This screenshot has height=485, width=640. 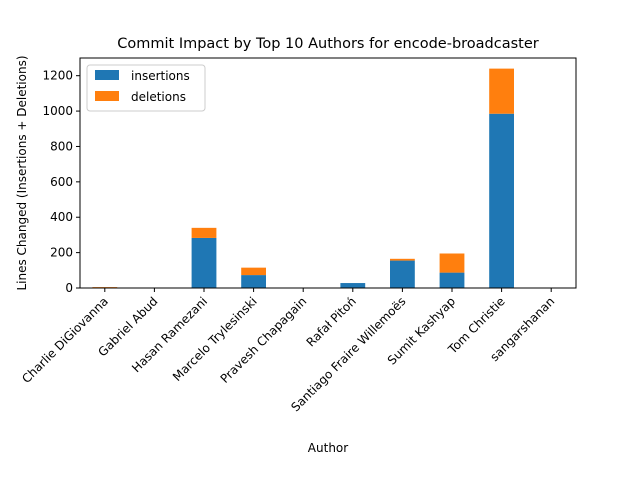 I want to click on legend-label-insertions: insertions, so click(x=160, y=76).